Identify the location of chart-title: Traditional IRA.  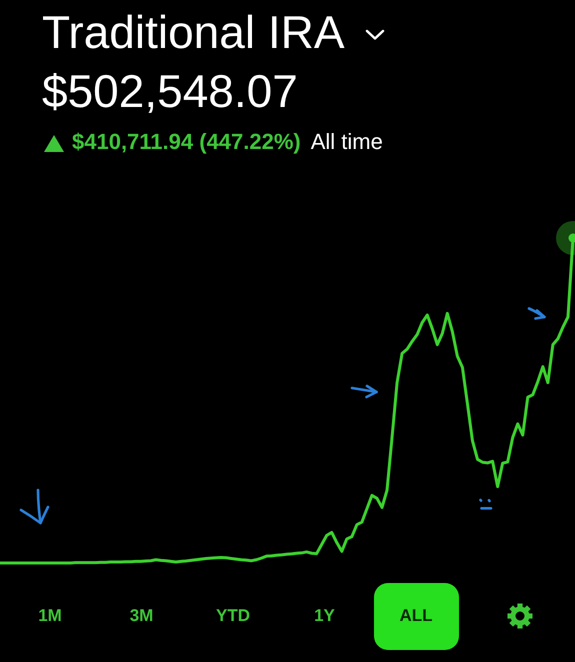
(193, 32).